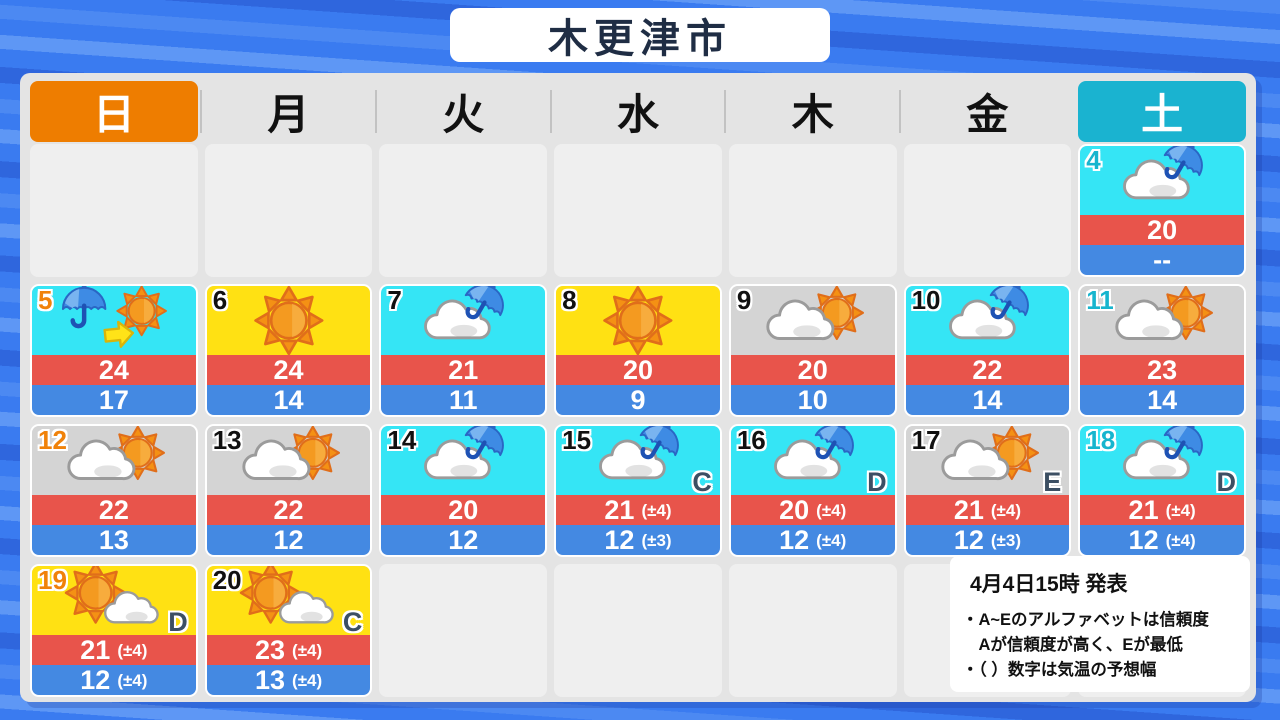  What do you see at coordinates (52, 440) in the screenshot?
I see `date-number: 12` at bounding box center [52, 440].